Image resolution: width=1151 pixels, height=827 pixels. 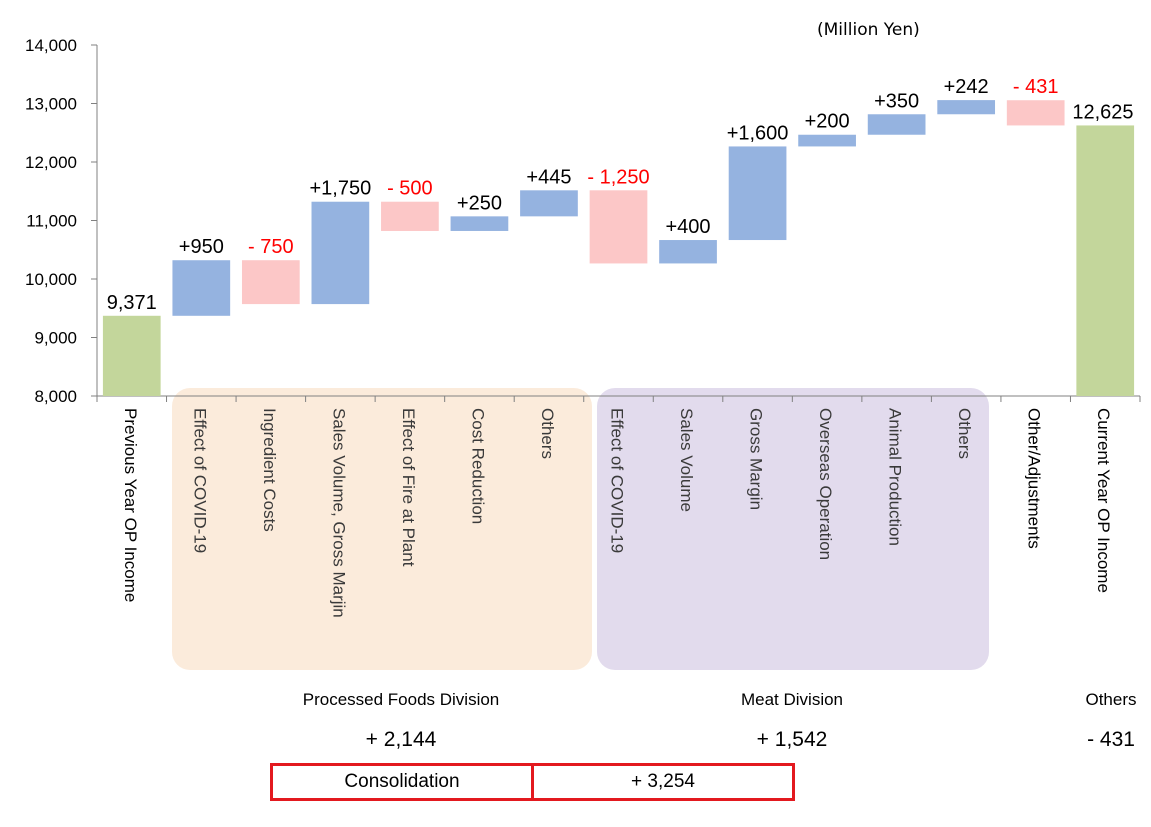 What do you see at coordinates (548, 177) in the screenshot?
I see `data-label: +445` at bounding box center [548, 177].